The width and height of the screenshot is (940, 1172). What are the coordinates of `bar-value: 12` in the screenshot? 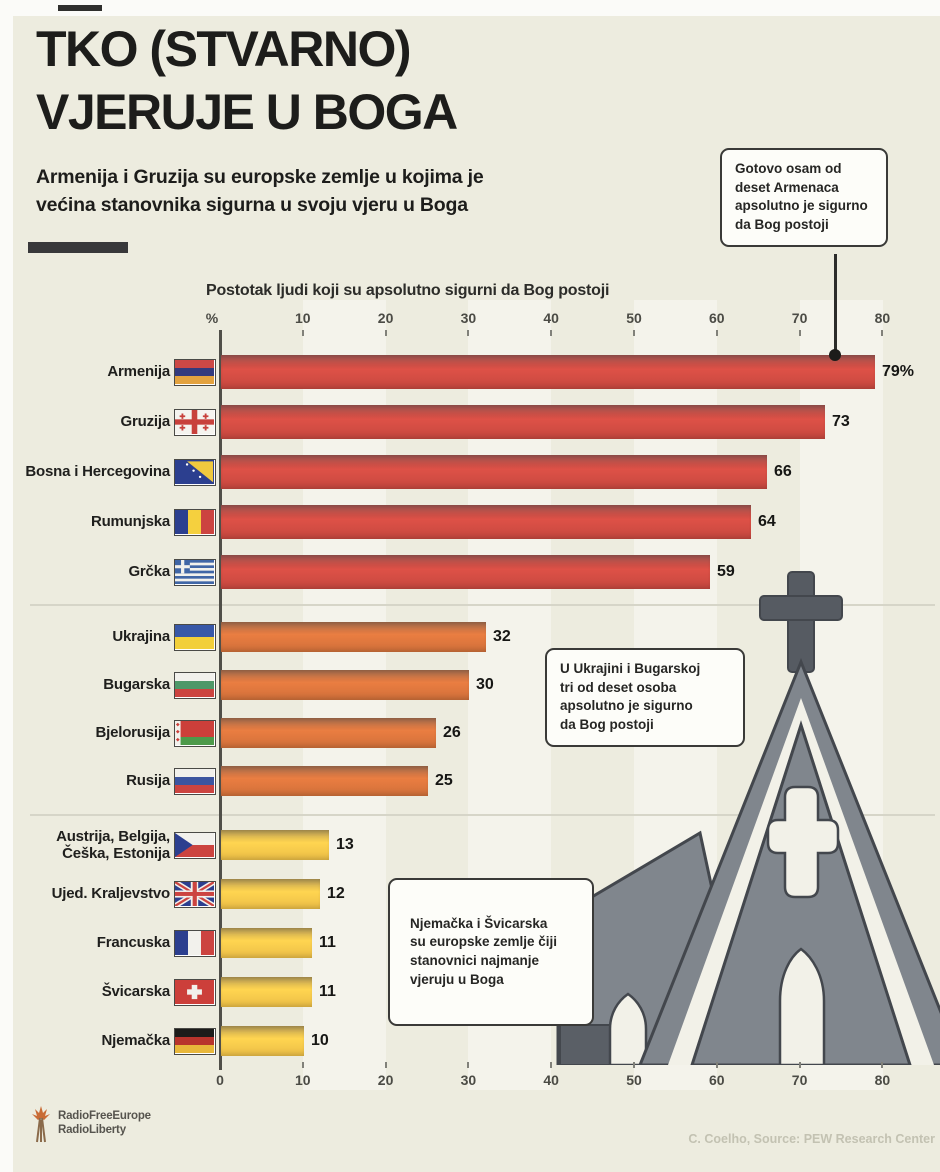 It's located at (336, 893).